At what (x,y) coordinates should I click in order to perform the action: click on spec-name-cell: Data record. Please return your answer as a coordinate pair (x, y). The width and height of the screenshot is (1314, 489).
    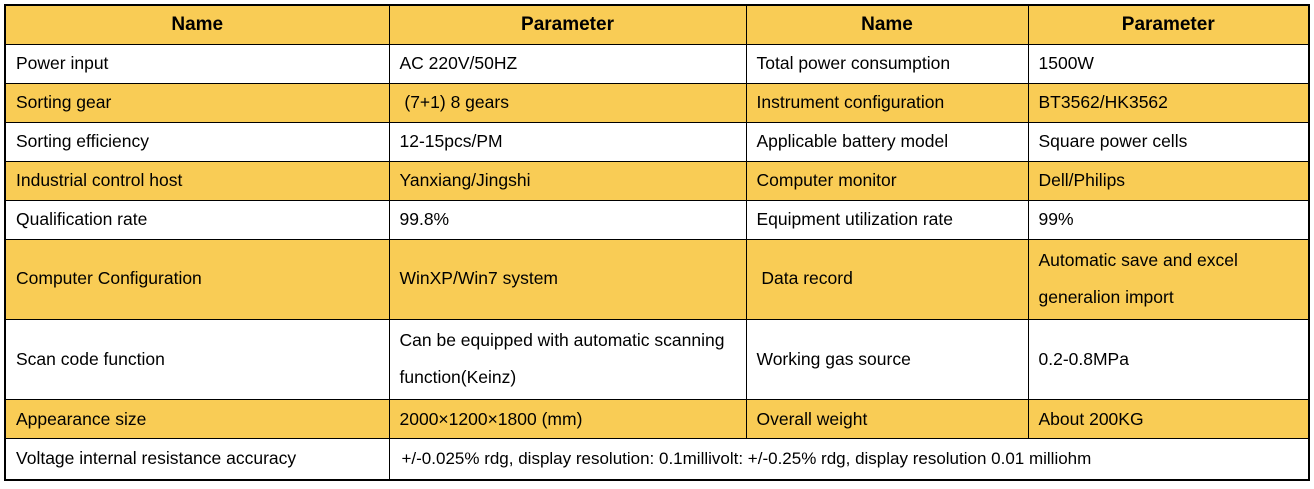
    Looking at the image, I should click on (887, 279).